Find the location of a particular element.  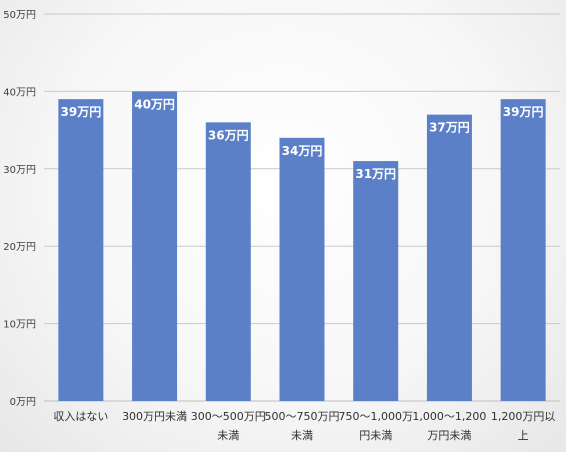

x-tick-label: 1,000～1,200 is located at coordinates (449, 416).